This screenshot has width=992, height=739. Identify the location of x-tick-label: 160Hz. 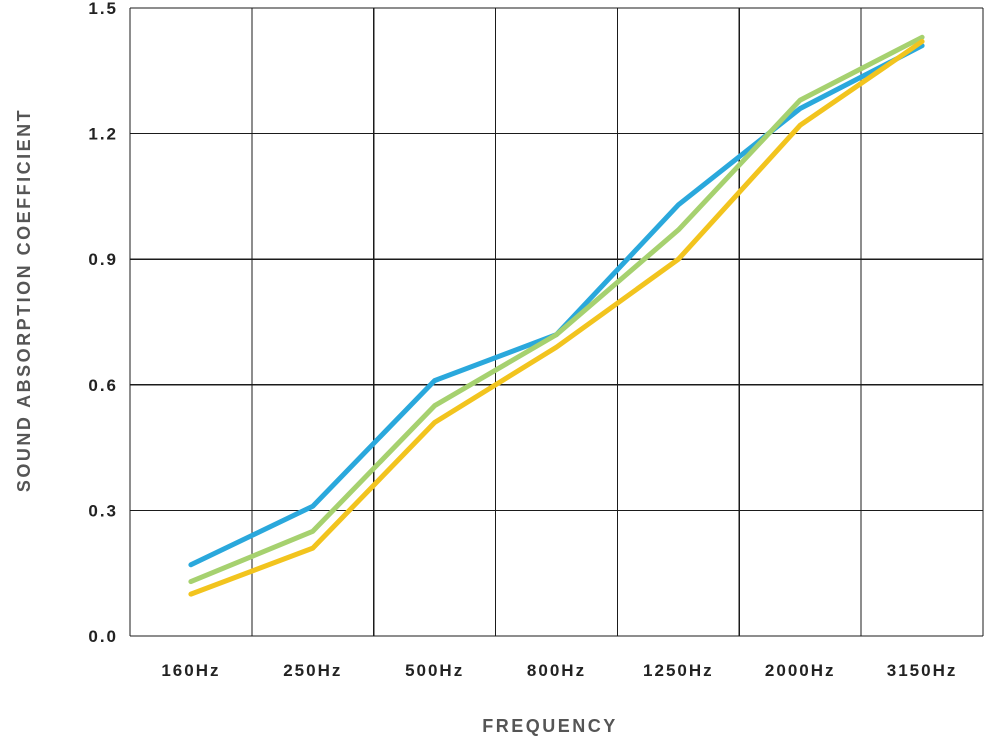
(190, 670).